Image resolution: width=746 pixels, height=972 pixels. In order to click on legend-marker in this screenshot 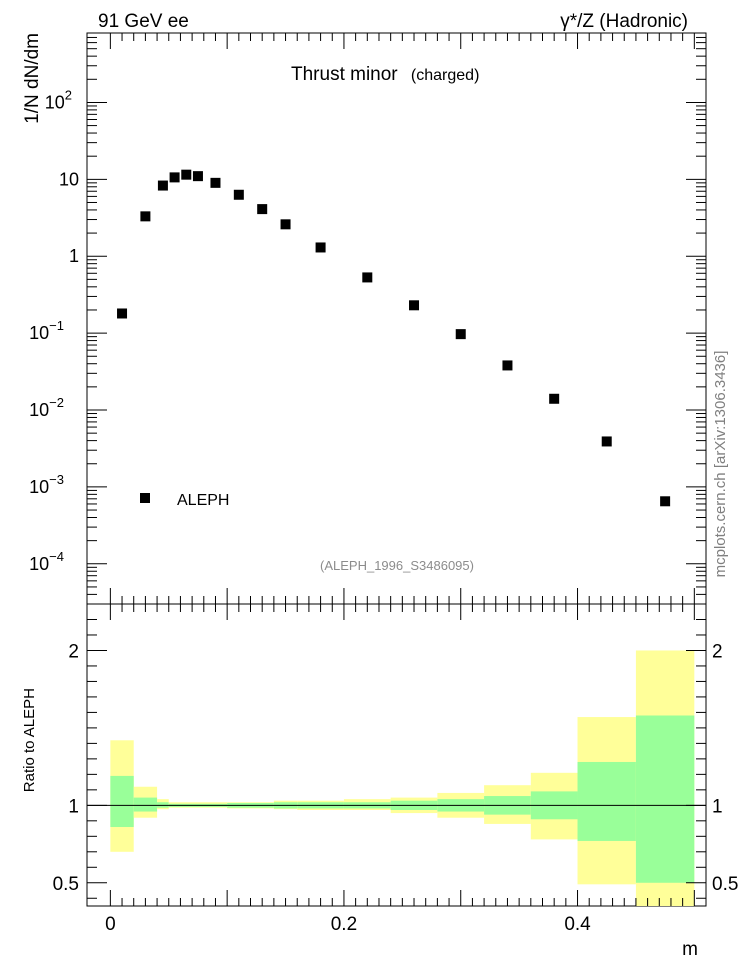, I will do `click(145, 498)`.